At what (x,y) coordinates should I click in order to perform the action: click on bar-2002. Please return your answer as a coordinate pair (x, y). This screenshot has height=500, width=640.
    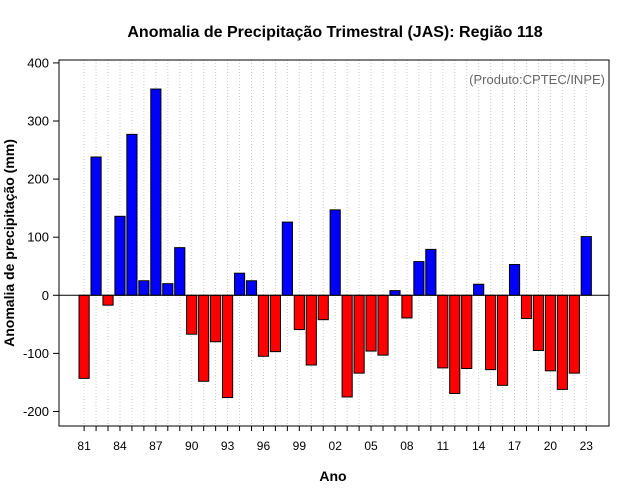
    Looking at the image, I should click on (335, 252).